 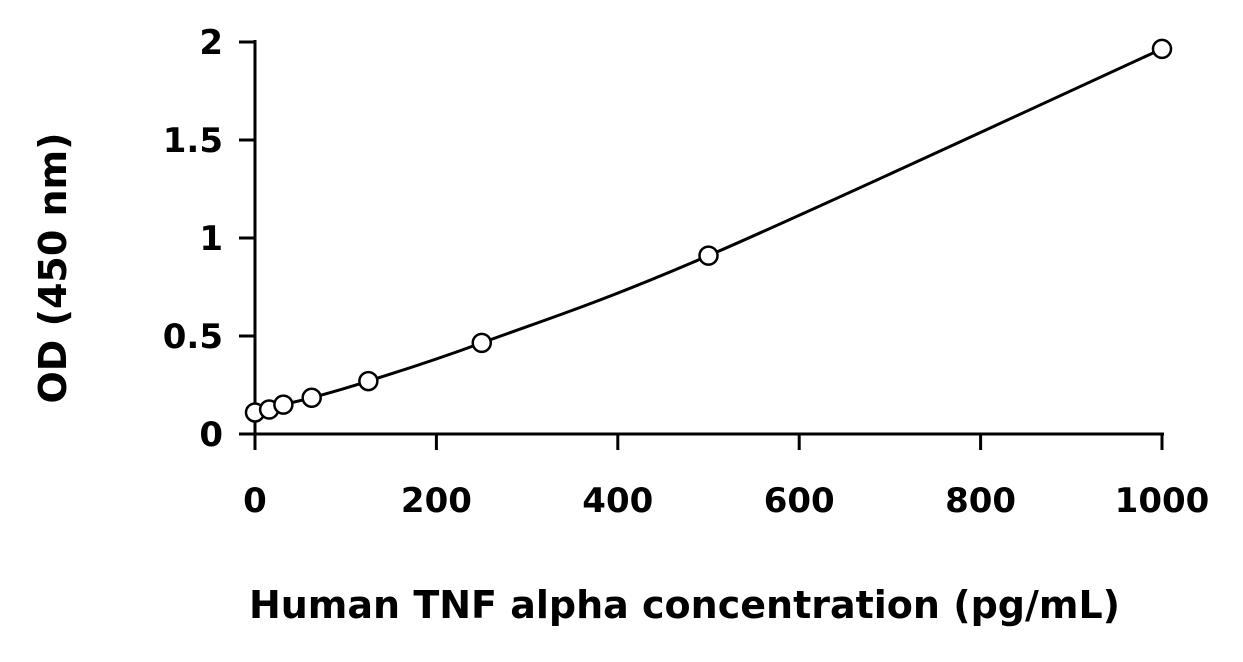 What do you see at coordinates (211, 43) in the screenshot?
I see `y-tick-label: 2` at bounding box center [211, 43].